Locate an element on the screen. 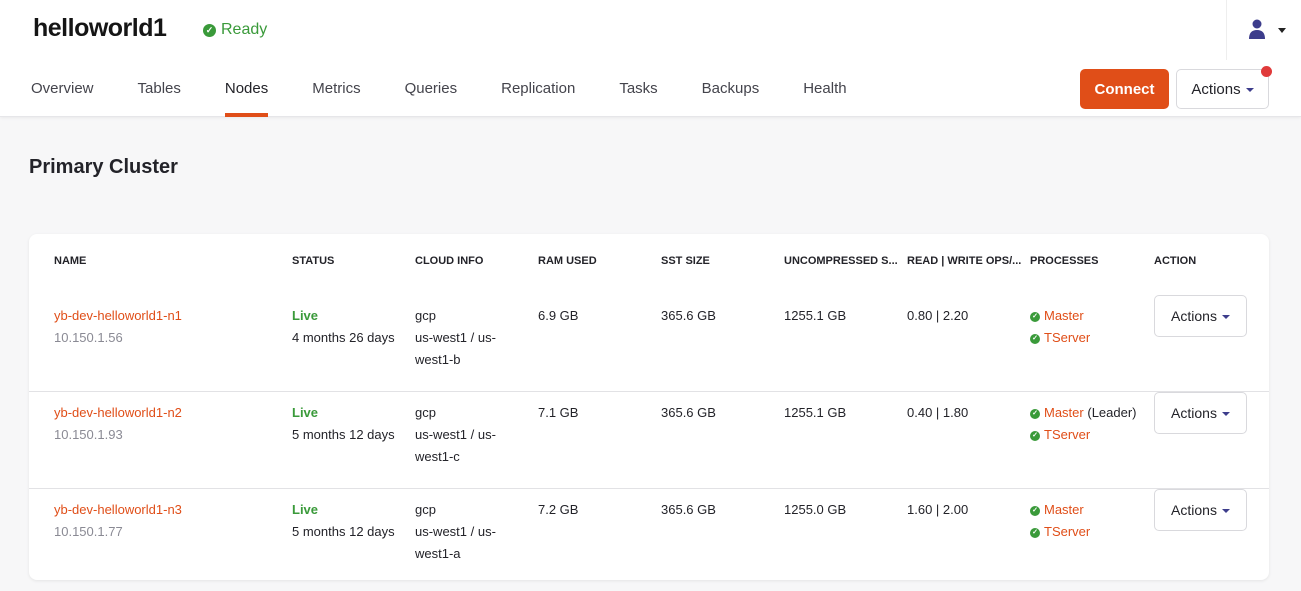  zone: west1-b is located at coordinates (438, 359).